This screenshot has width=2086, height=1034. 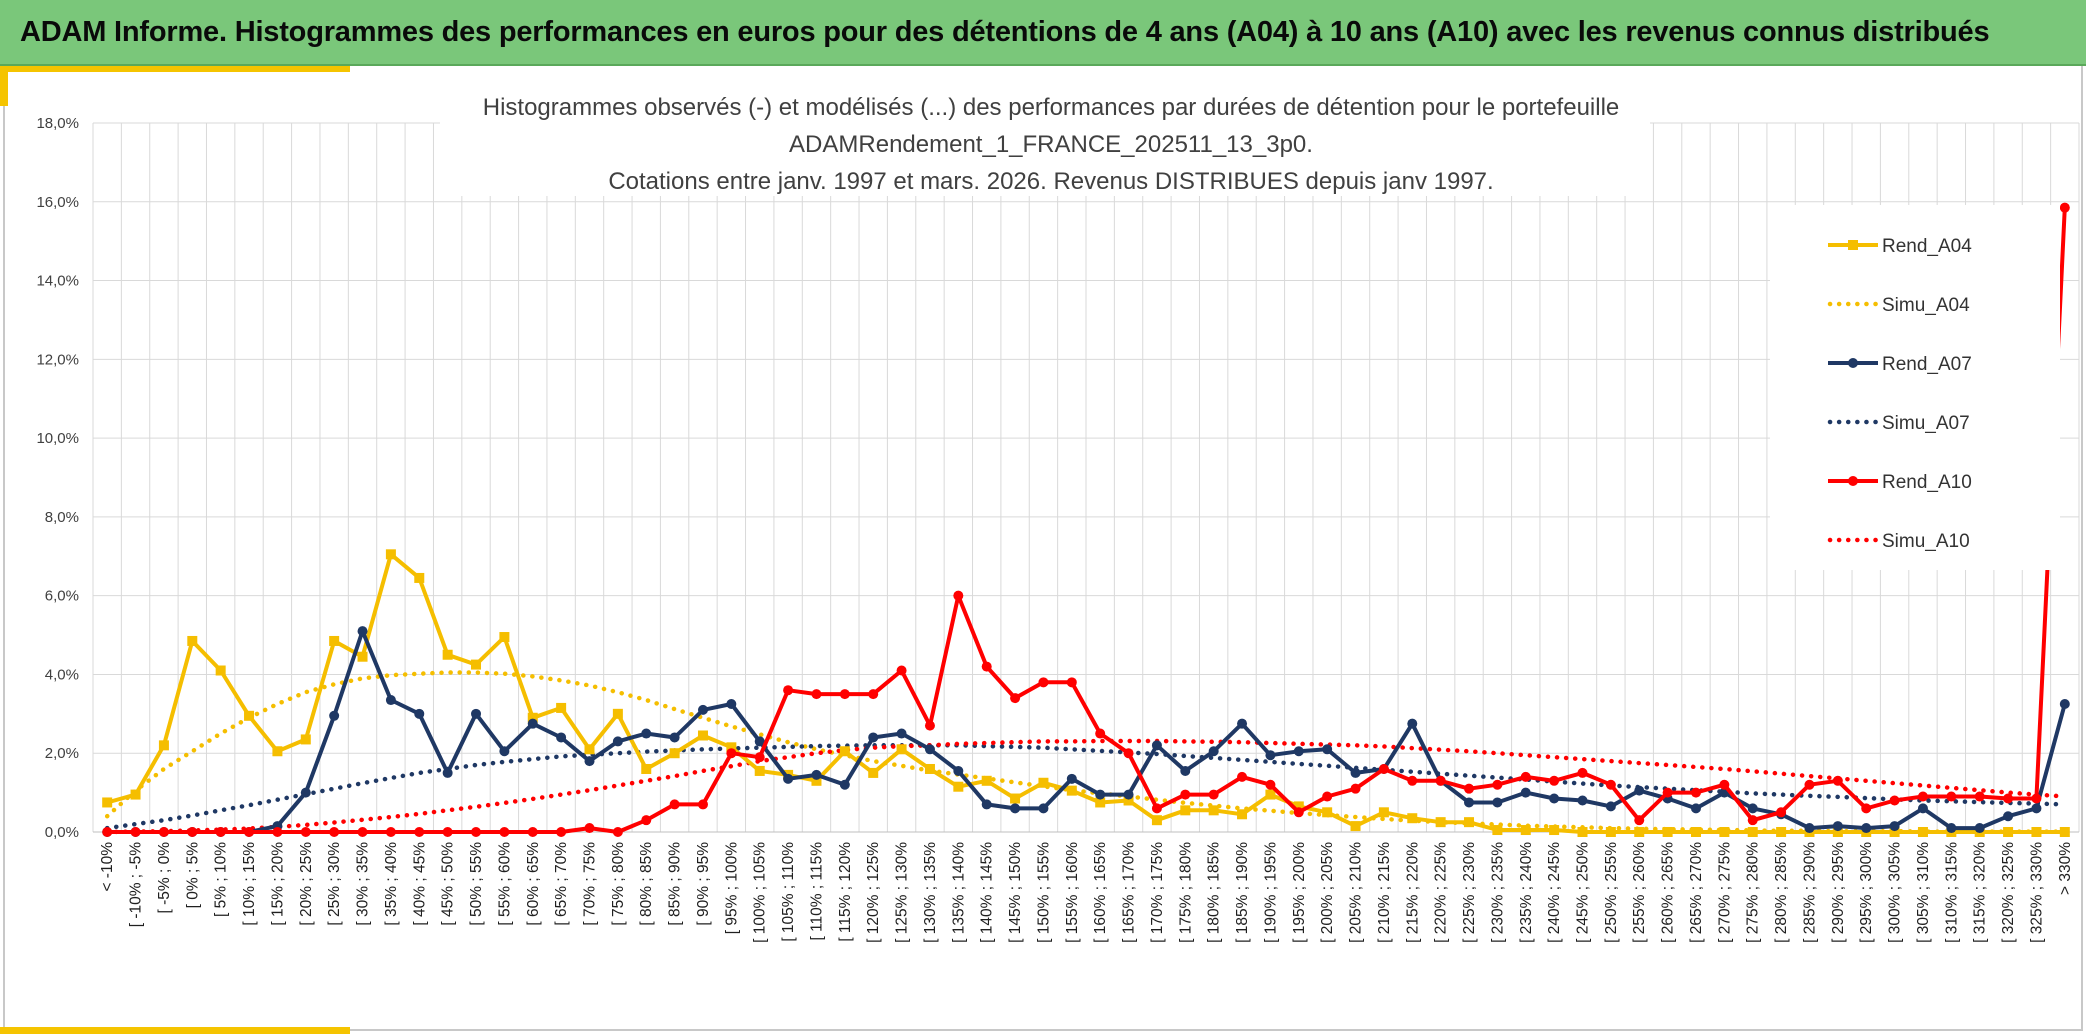 What do you see at coordinates (618, 884) in the screenshot?
I see `x-tick-label: [ 75% ; 80%` at bounding box center [618, 884].